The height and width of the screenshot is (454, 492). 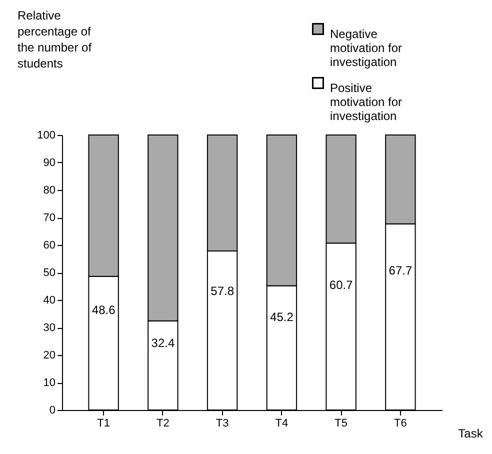 What do you see at coordinates (400, 270) in the screenshot?
I see `data-label: 67.7` at bounding box center [400, 270].